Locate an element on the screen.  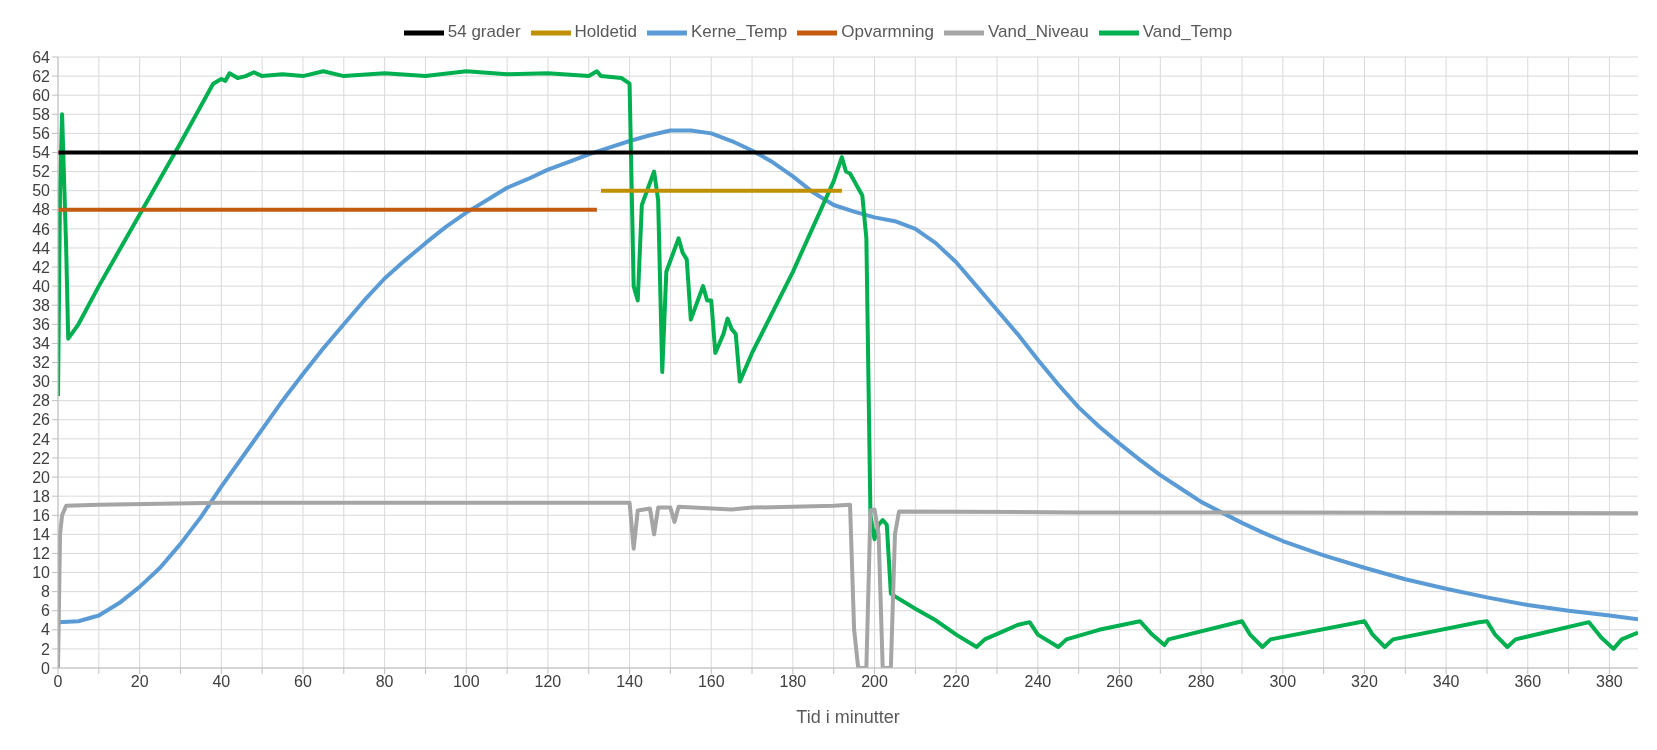
y-tick-label: 56 is located at coordinates (41, 134).